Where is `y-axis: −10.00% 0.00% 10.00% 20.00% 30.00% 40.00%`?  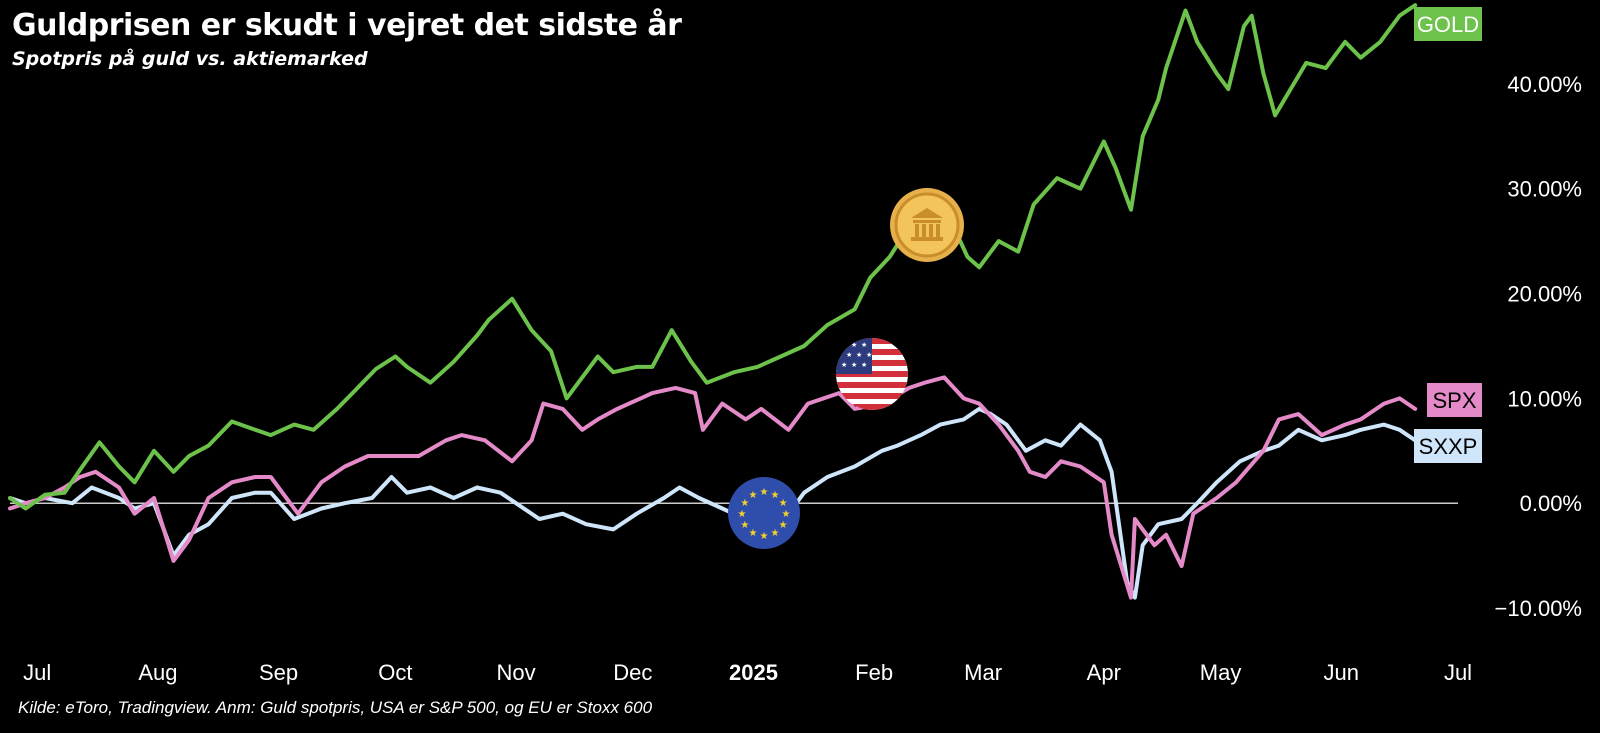
y-axis: −10.00% 0.00% 10.00% 20.00% 30.00% 40.00% is located at coordinates (1538, 346).